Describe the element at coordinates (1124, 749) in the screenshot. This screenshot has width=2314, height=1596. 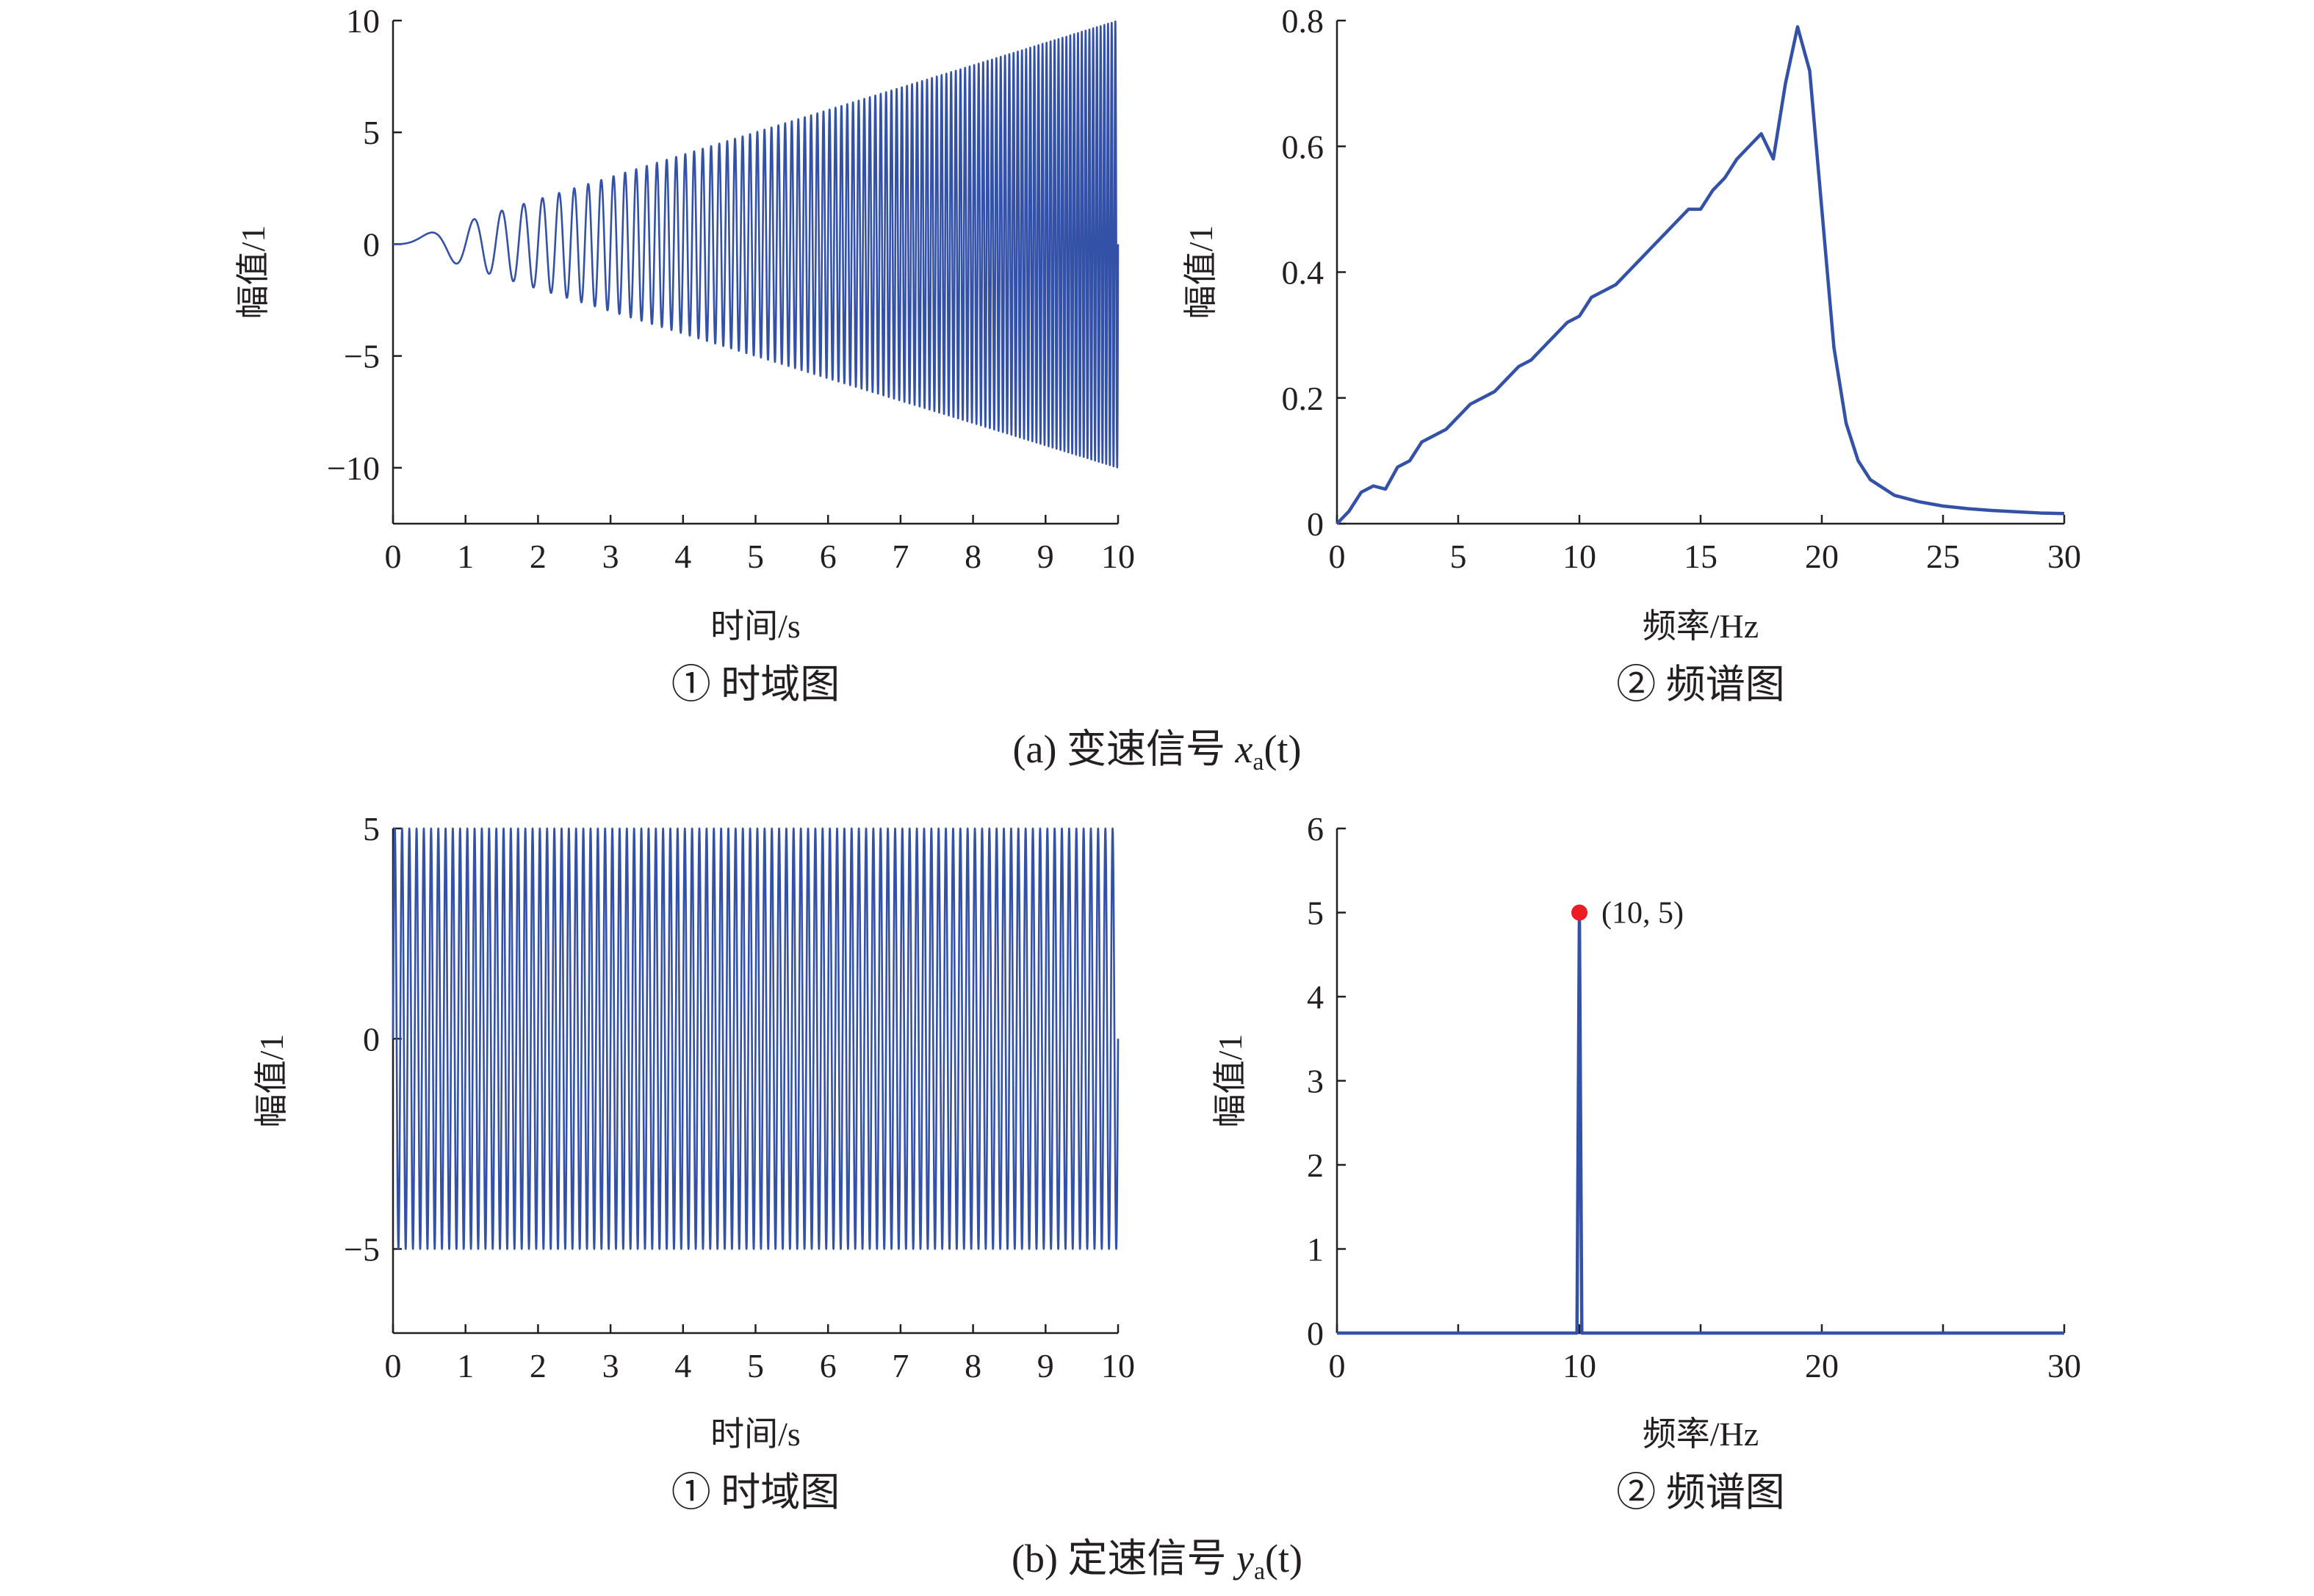
I see `caption-a-prefix: (a) 变速信号` at that location.